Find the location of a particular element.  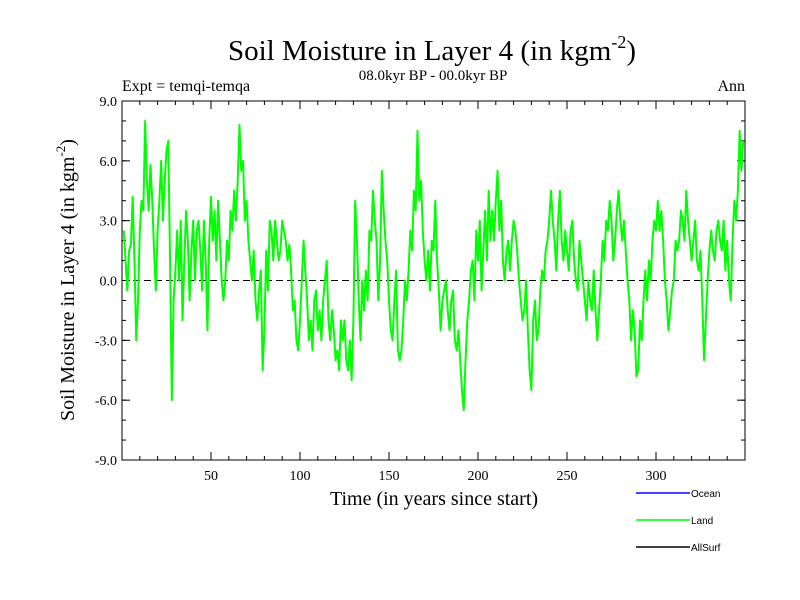

y-tick-label: 0.0 is located at coordinates (109, 282).